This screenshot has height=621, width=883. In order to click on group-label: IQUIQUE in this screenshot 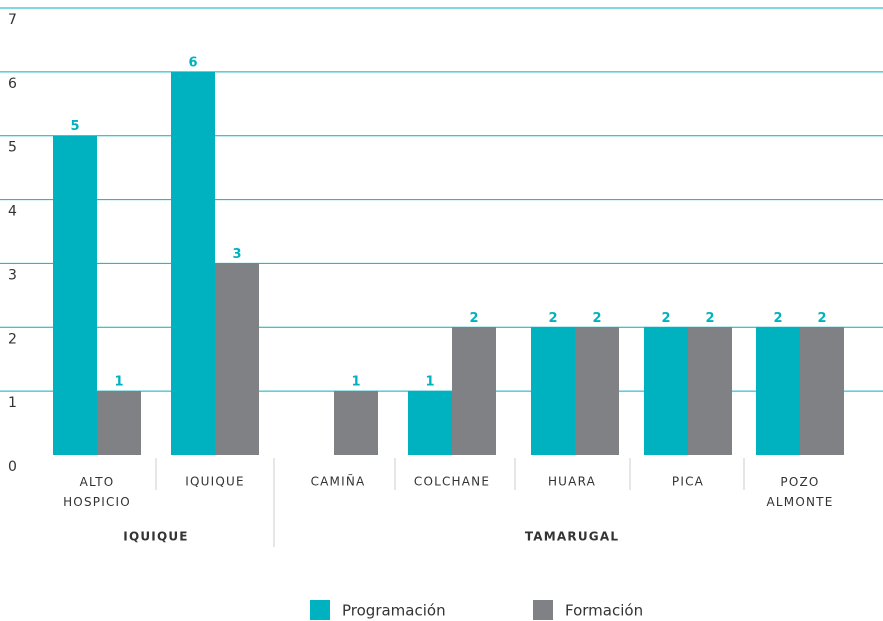, I will do `click(155, 537)`.